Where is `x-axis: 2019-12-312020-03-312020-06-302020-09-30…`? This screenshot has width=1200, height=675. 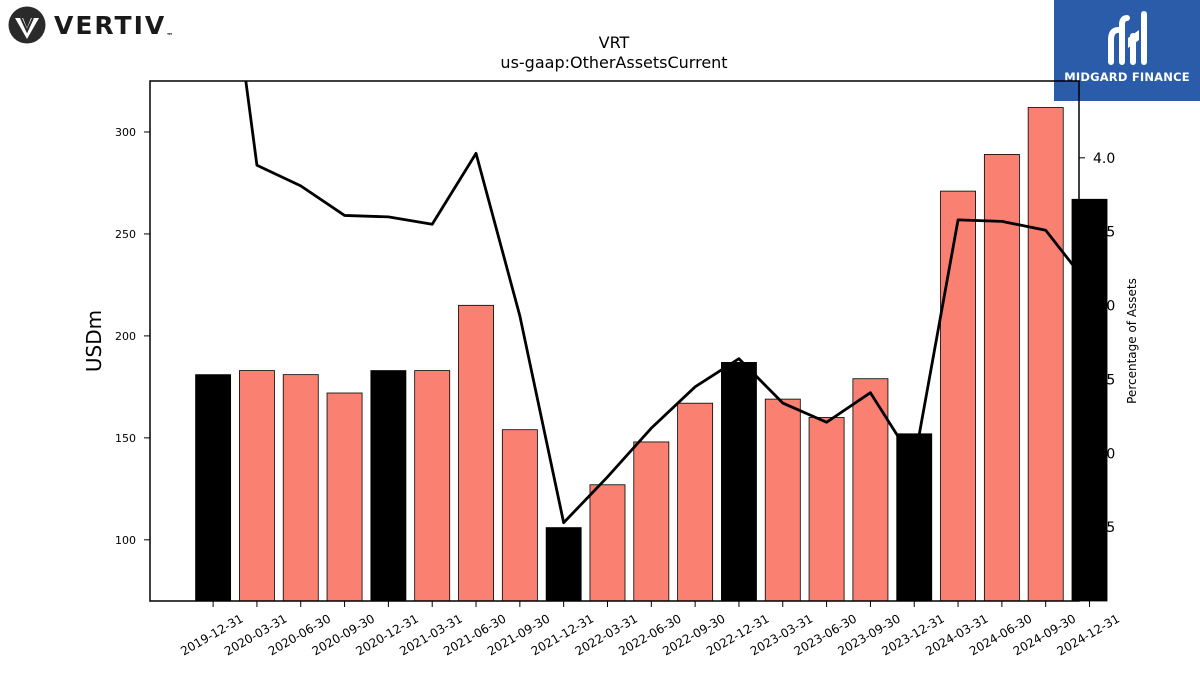 x-axis: 2019-12-312020-03-312020-06-302020-09-30… is located at coordinates (650, 629).